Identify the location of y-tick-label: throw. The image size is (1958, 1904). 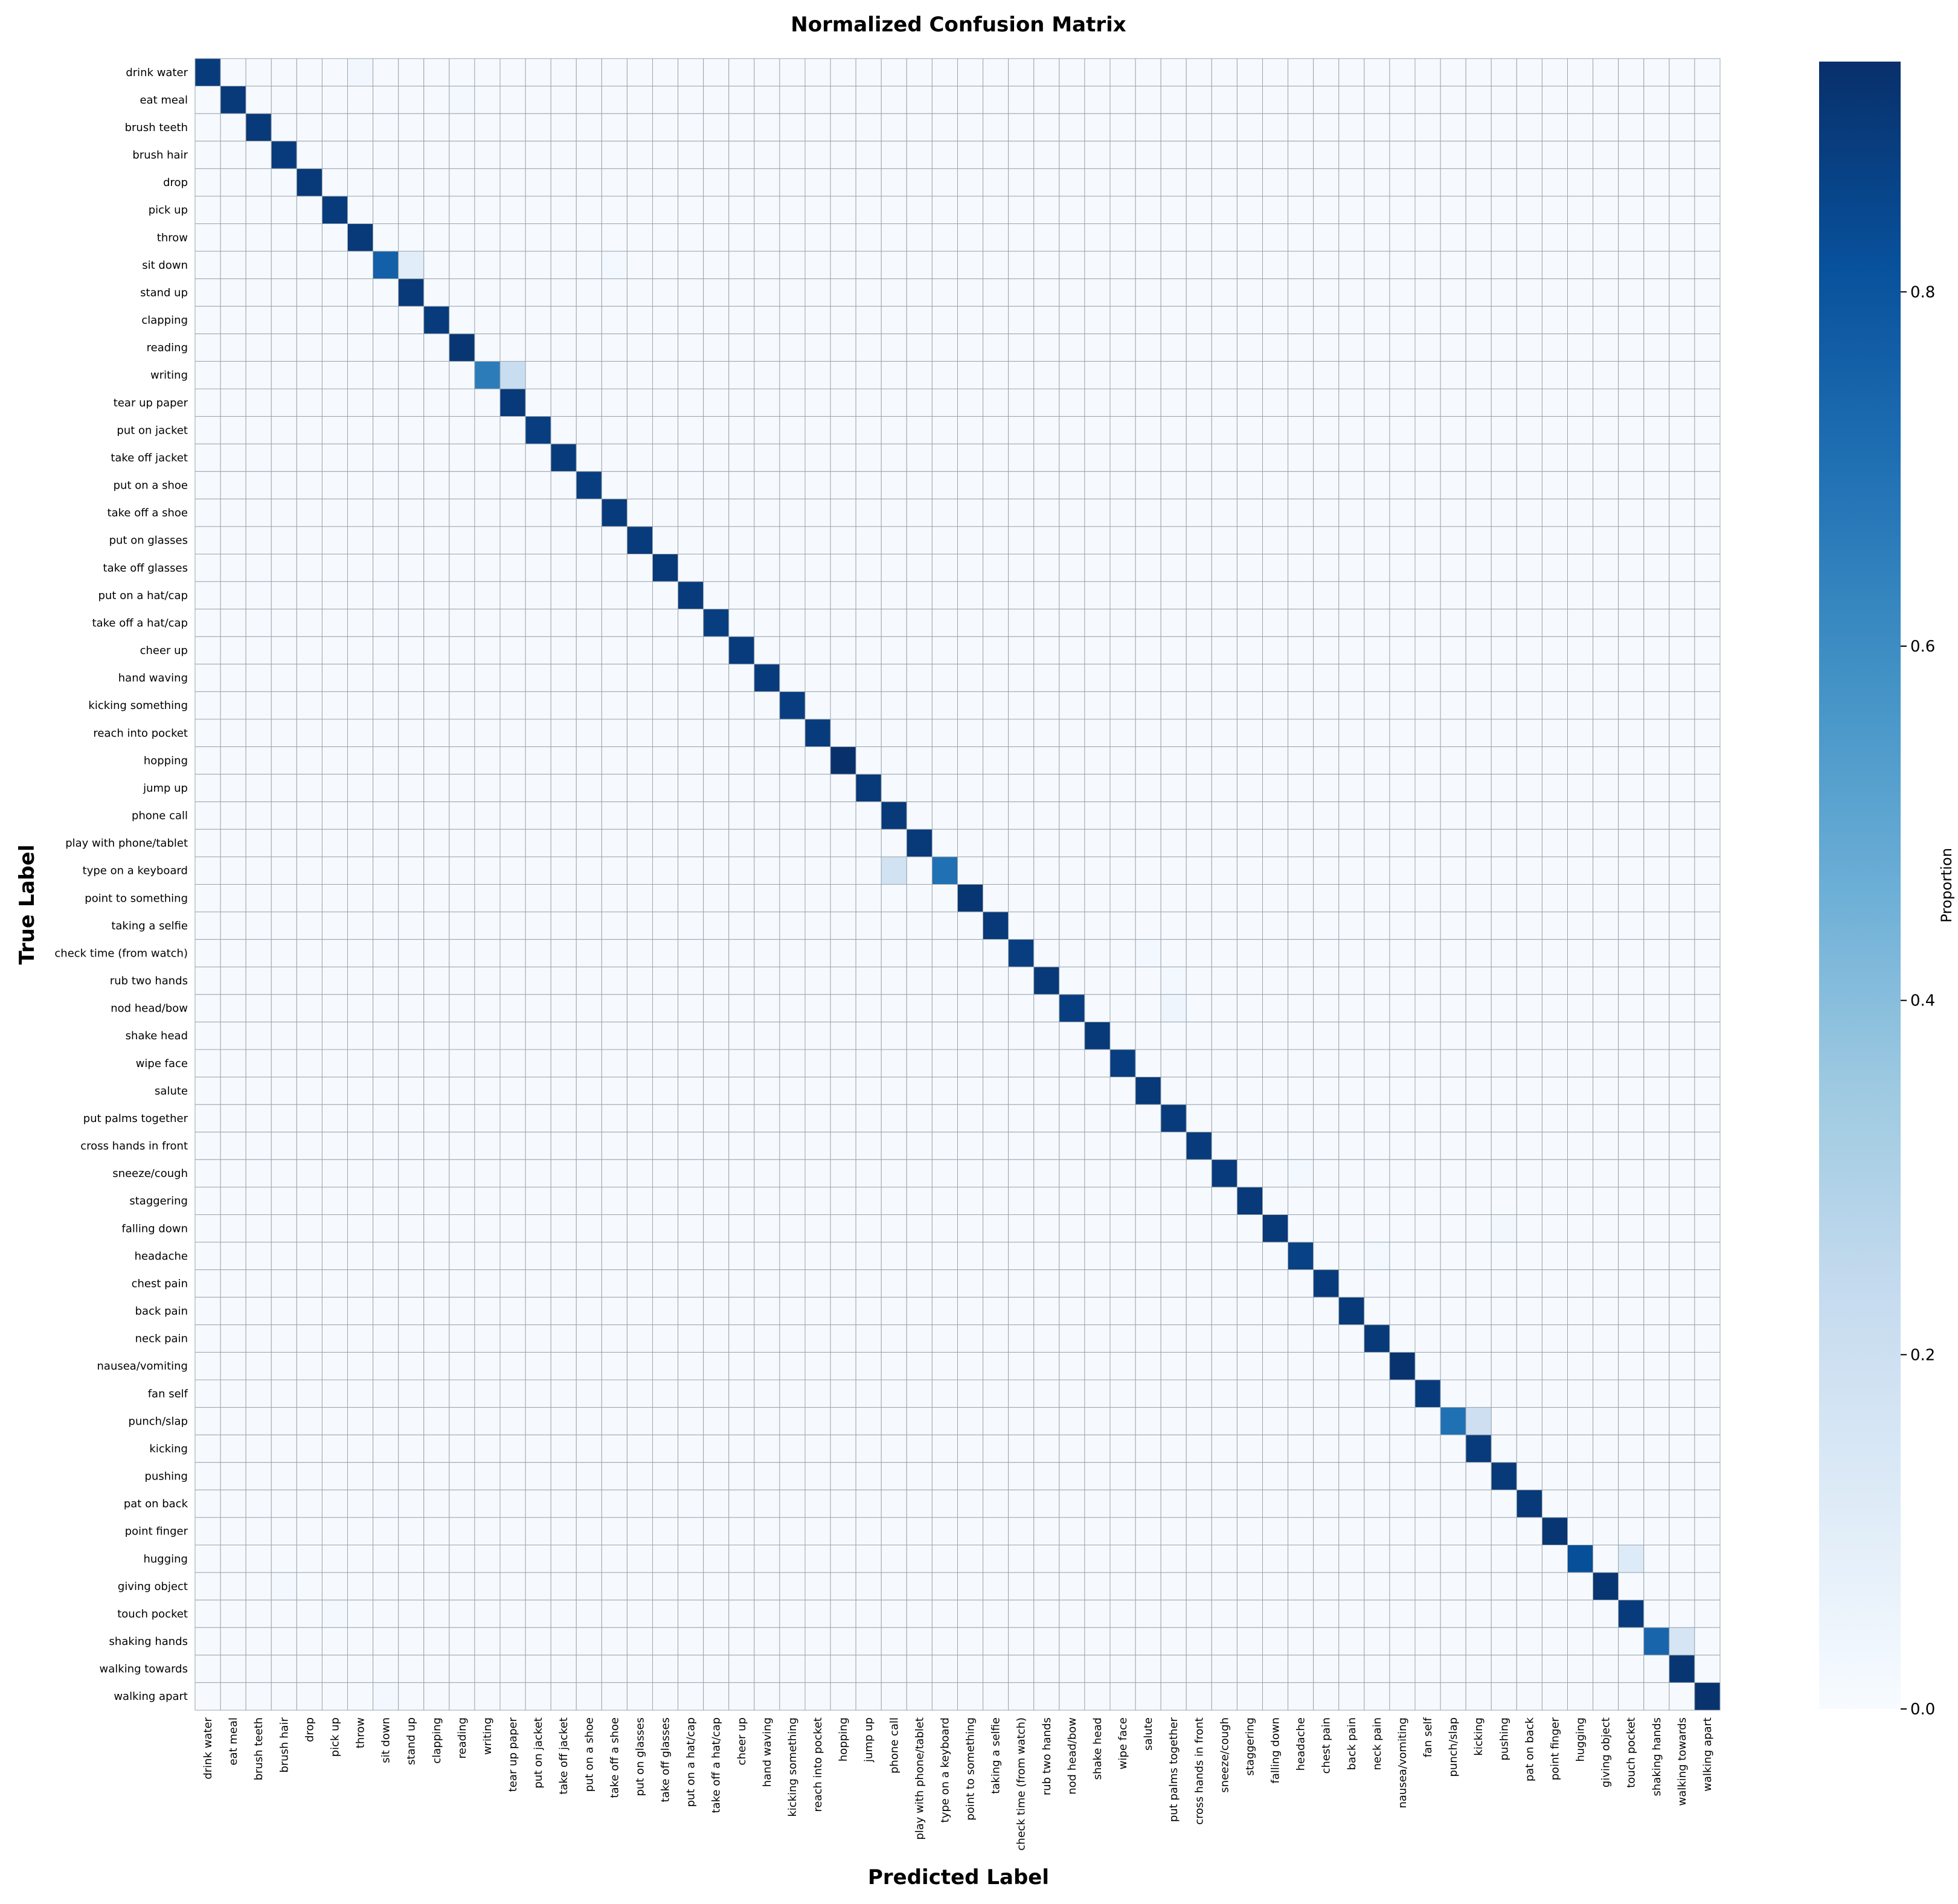
(172, 237).